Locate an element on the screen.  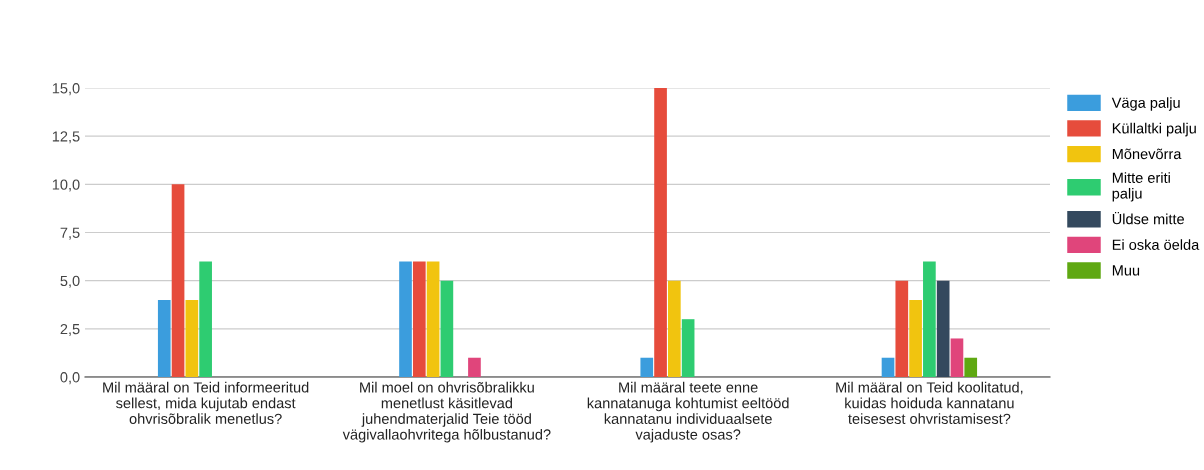
x-tick-label: Mil määral on Teid koolitatud, kuidas hoiduda kannatanu teisesest ohvristamisest? is located at coordinates (929, 402).